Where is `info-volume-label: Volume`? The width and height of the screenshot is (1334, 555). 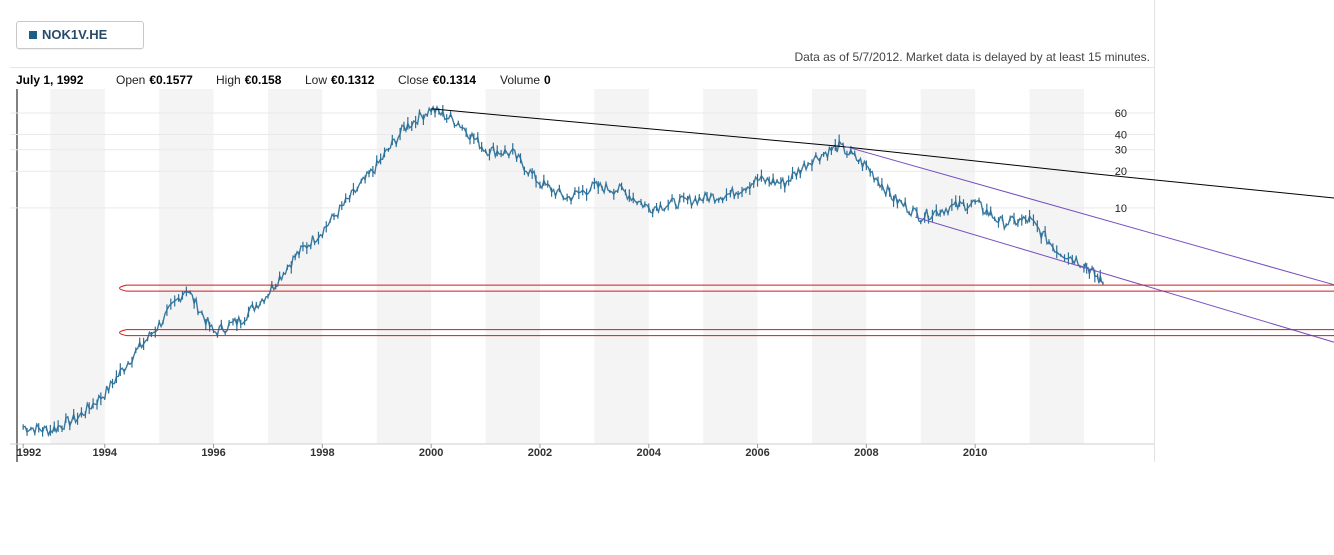
info-volume-label: Volume is located at coordinates (520, 80).